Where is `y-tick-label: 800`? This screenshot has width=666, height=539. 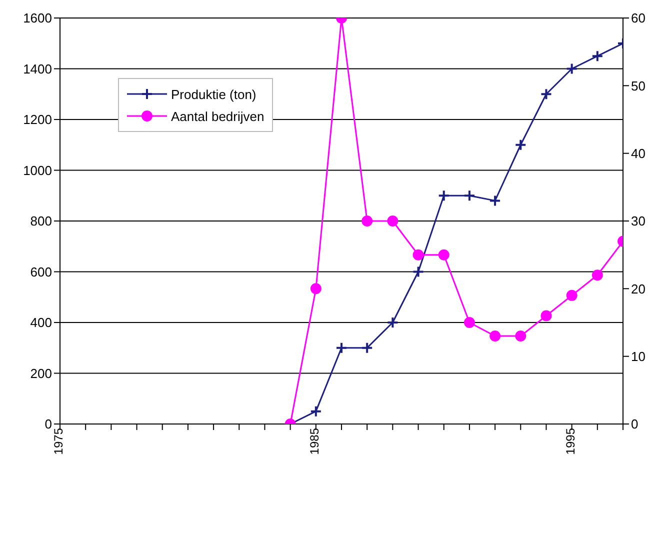
y-tick-label: 800 is located at coordinates (41, 221).